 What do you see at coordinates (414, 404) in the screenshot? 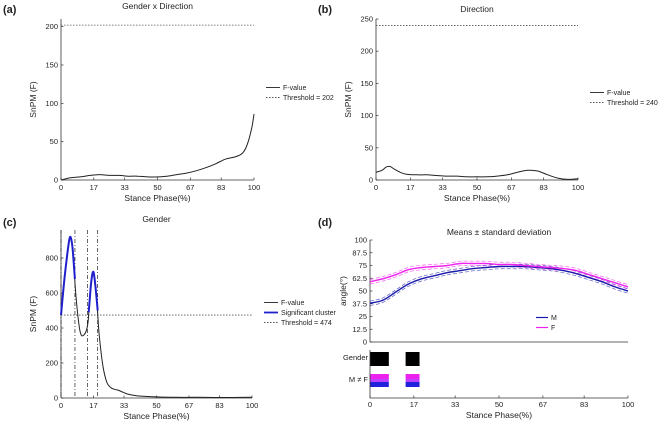
I see `x-tick-label-d: 17` at bounding box center [414, 404].